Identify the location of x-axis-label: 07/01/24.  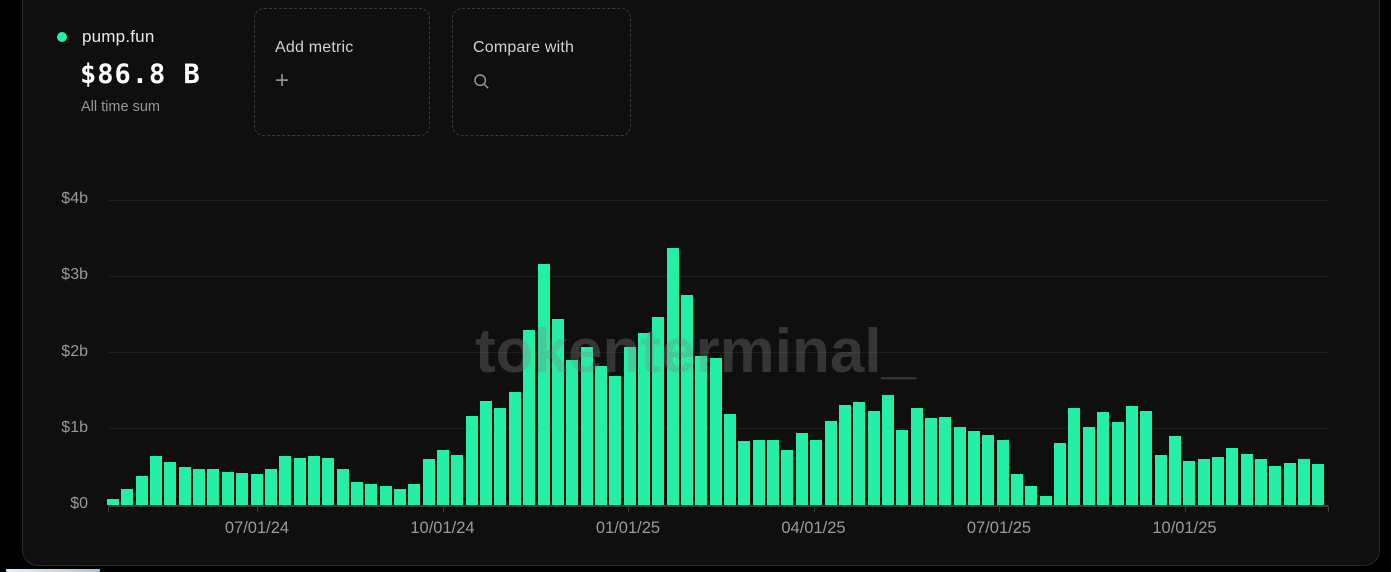
(257, 528).